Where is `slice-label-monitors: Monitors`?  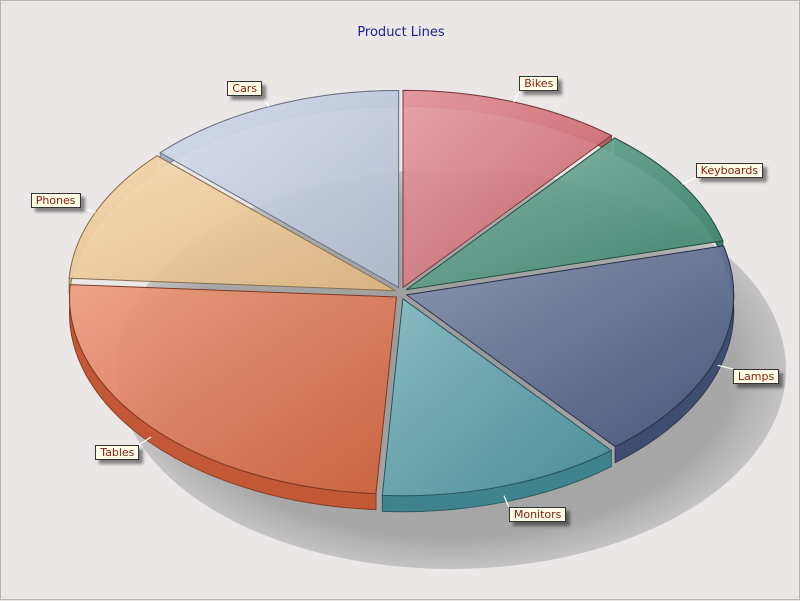
slice-label-monitors: Monitors is located at coordinates (537, 515).